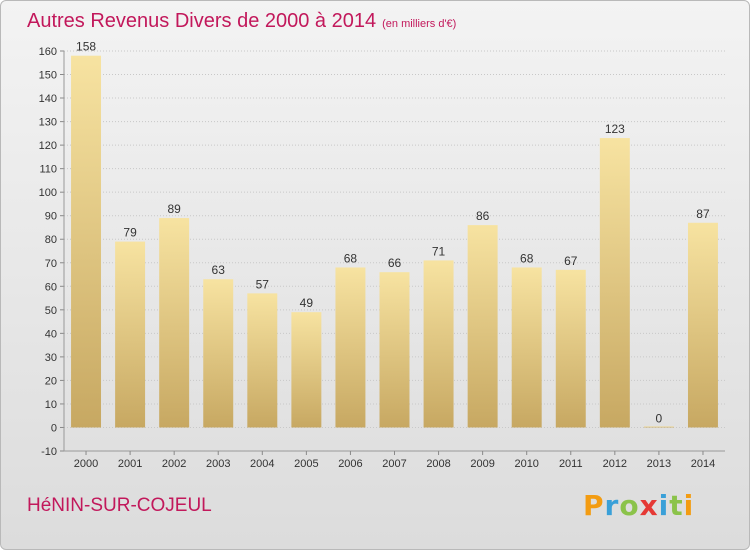  What do you see at coordinates (202, 21) in the screenshot?
I see `chart-title-main: Autres Revenus Divers de 2000 à 2014` at bounding box center [202, 21].